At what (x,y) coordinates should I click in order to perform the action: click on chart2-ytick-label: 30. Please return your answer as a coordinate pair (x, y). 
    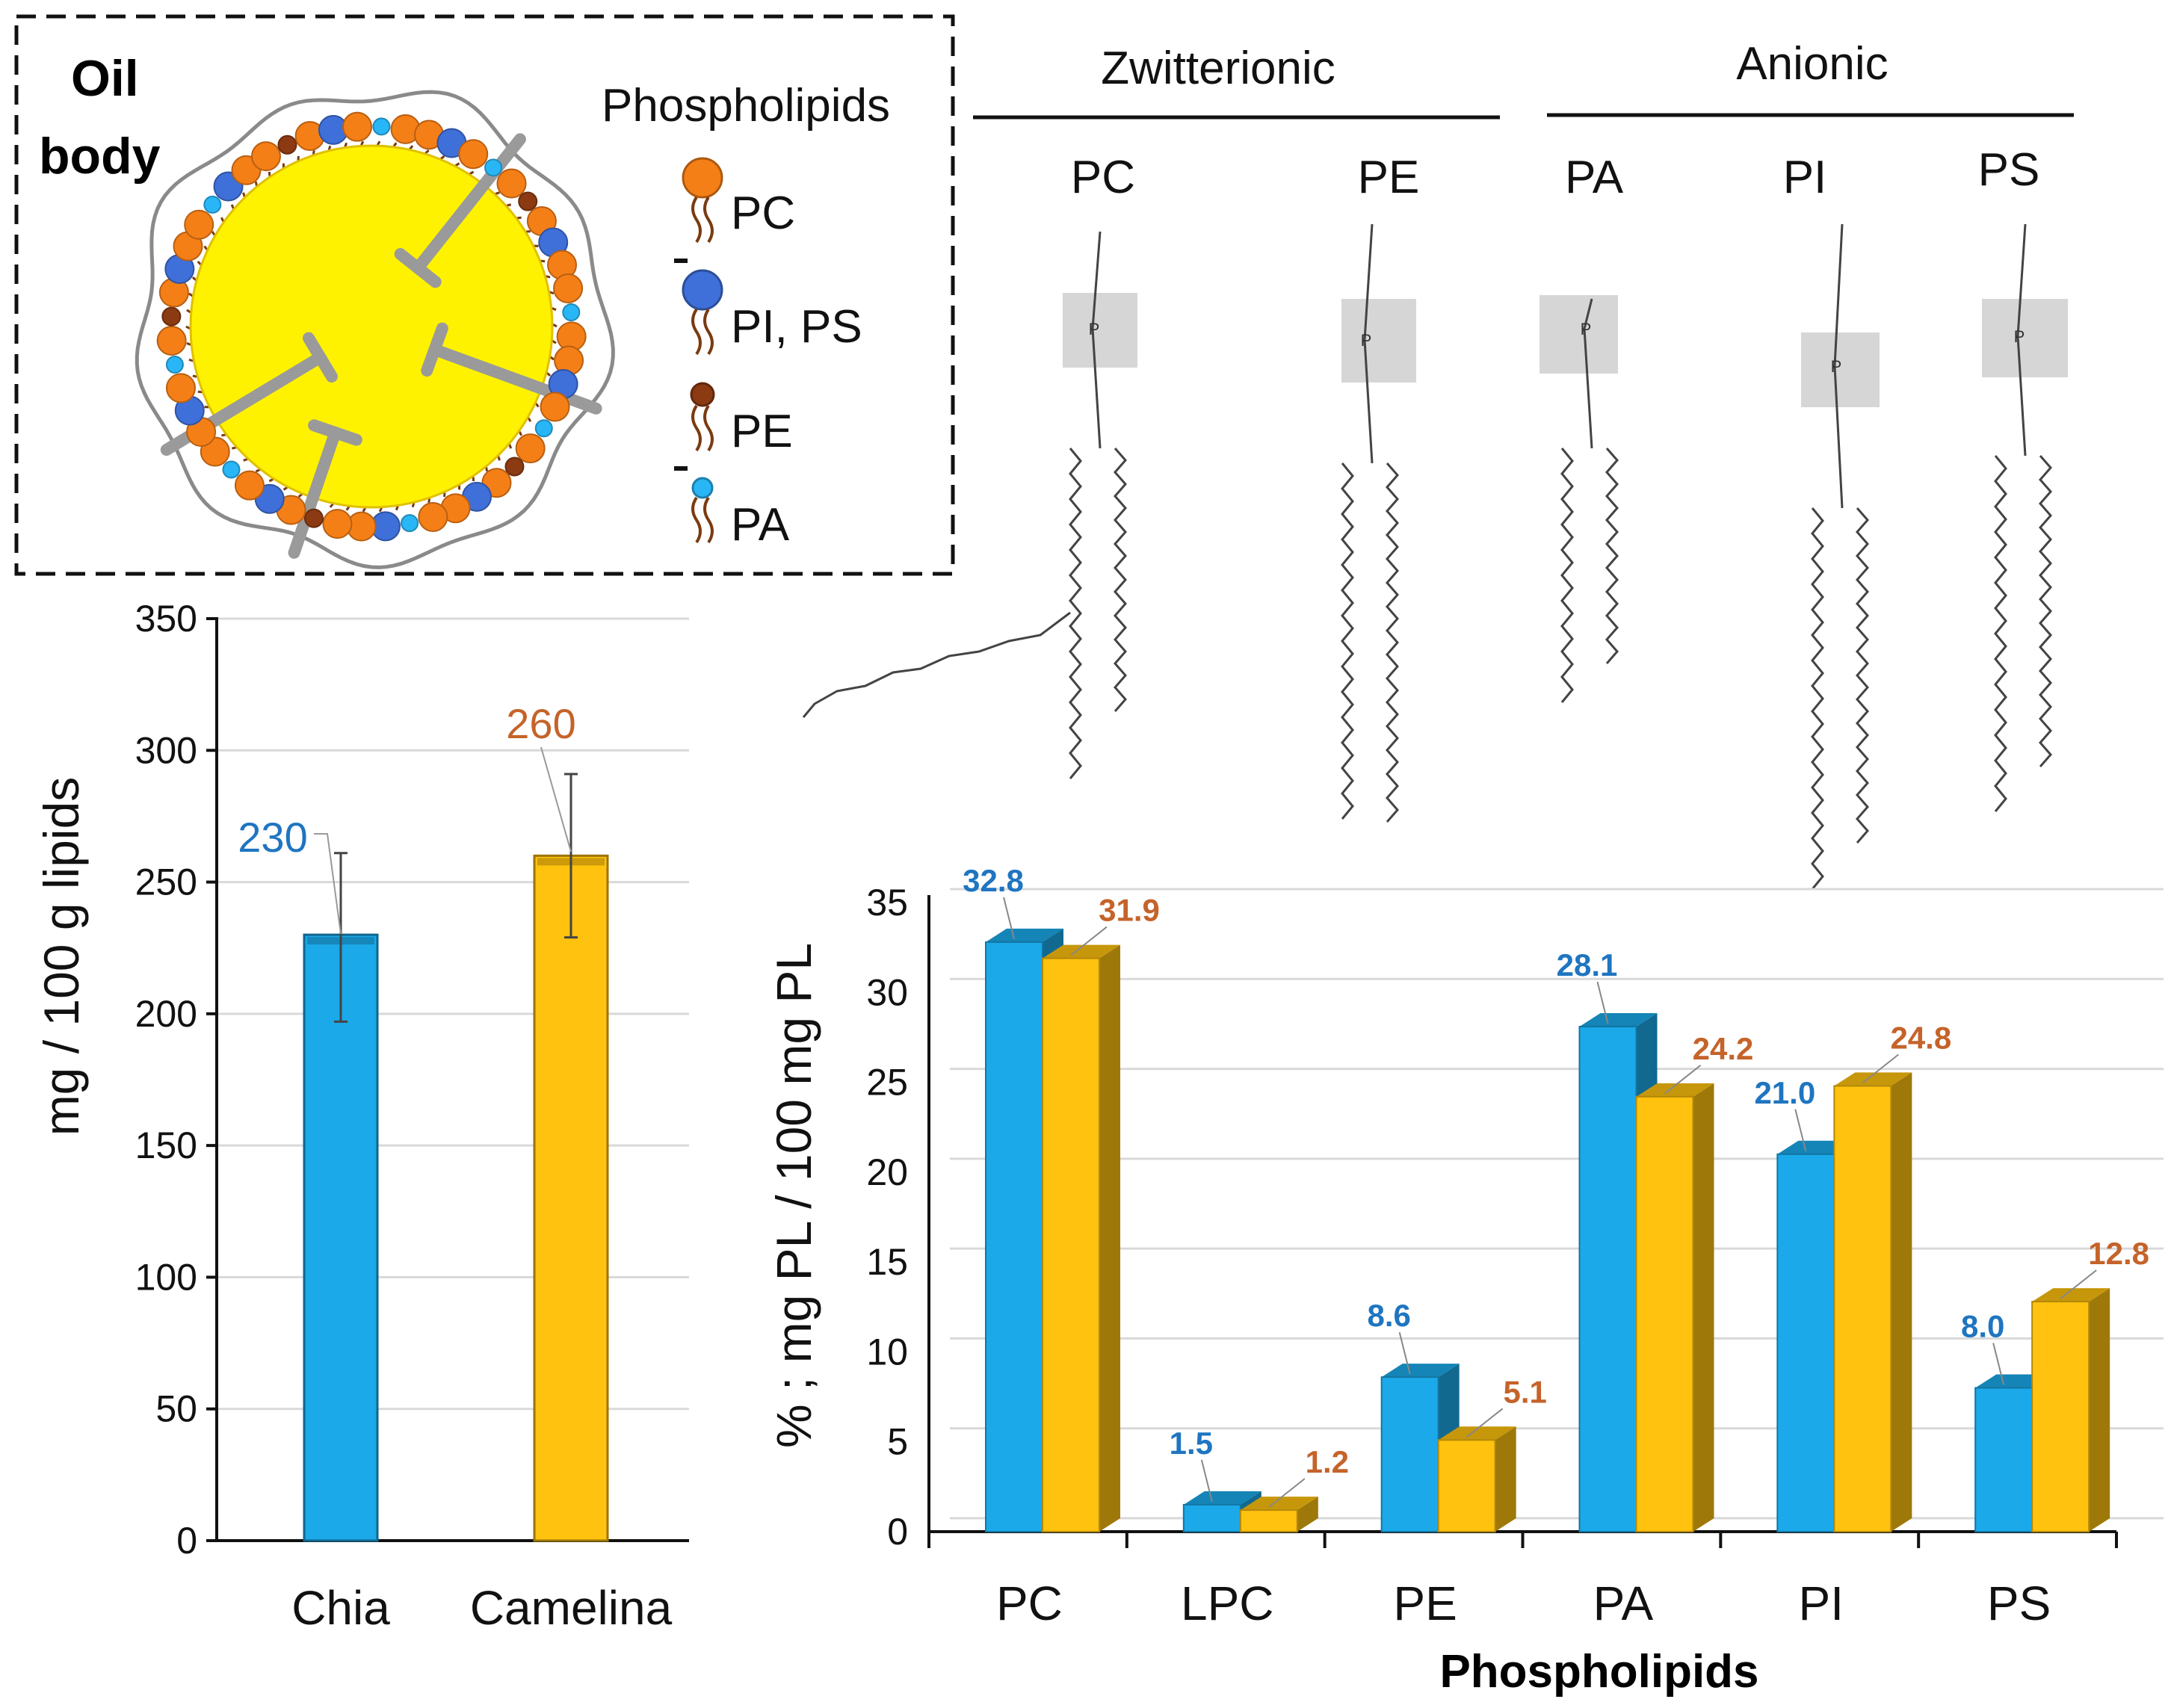
    Looking at the image, I should click on (887, 992).